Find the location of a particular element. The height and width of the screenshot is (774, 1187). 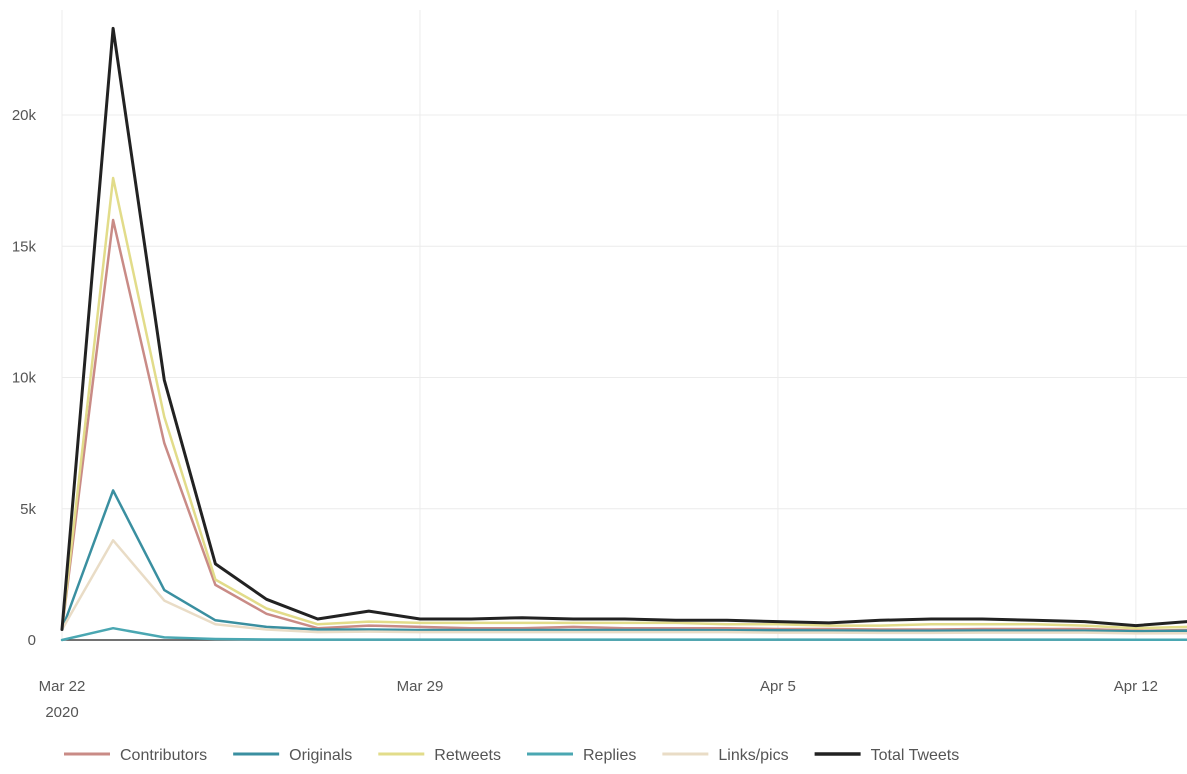

legend-item-contributors: Contributors is located at coordinates (135, 755).